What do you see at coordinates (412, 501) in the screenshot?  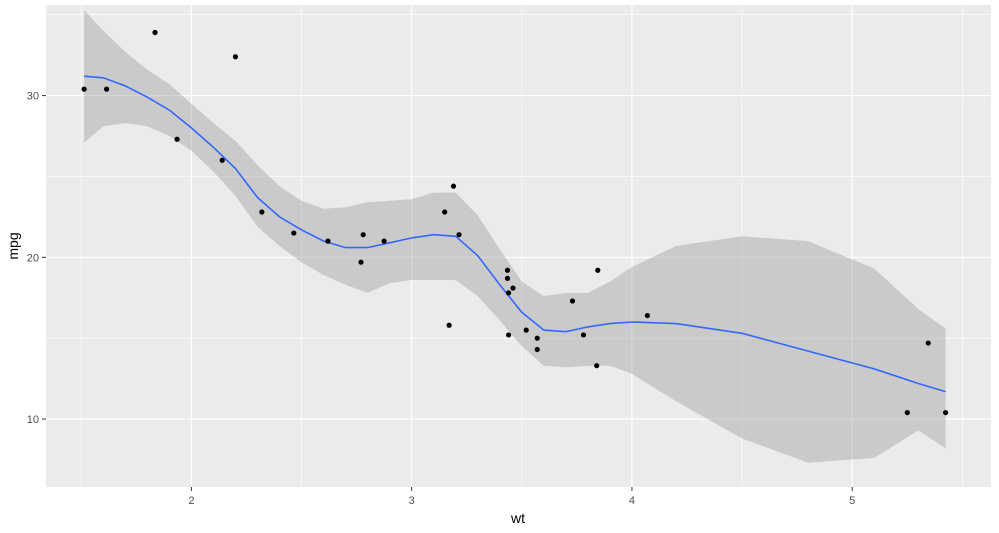 I see `x-tick-label: 3` at bounding box center [412, 501].